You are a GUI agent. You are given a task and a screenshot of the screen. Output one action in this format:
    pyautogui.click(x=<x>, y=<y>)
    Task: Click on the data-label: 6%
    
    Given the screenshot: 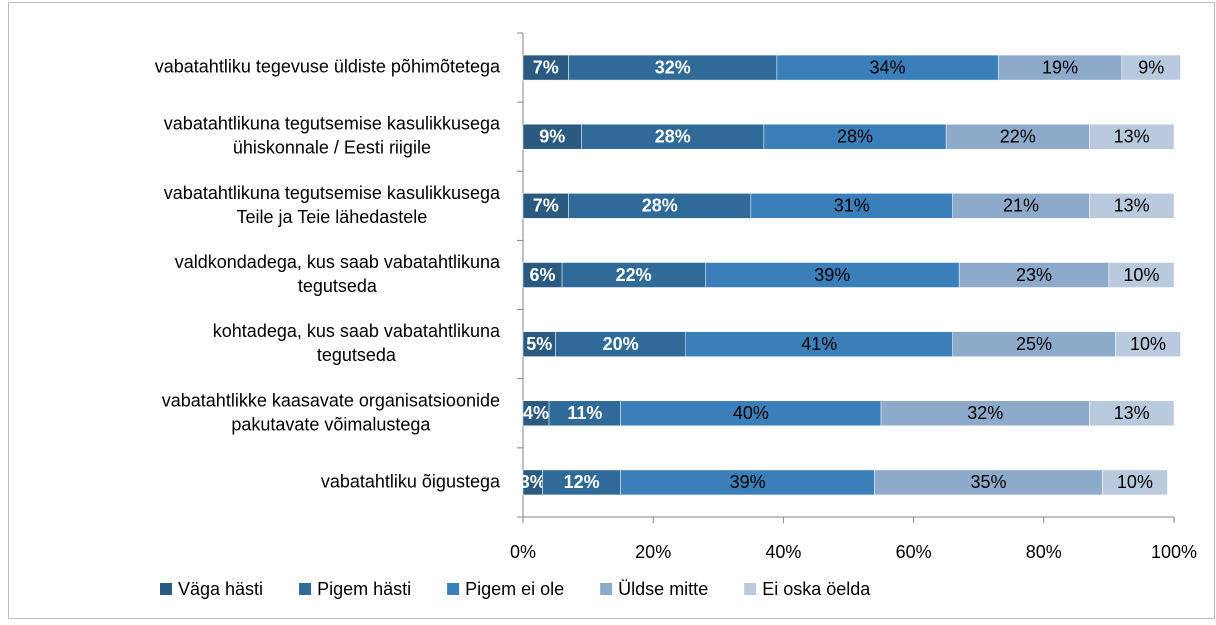 What is the action you would take?
    pyautogui.click(x=543, y=275)
    